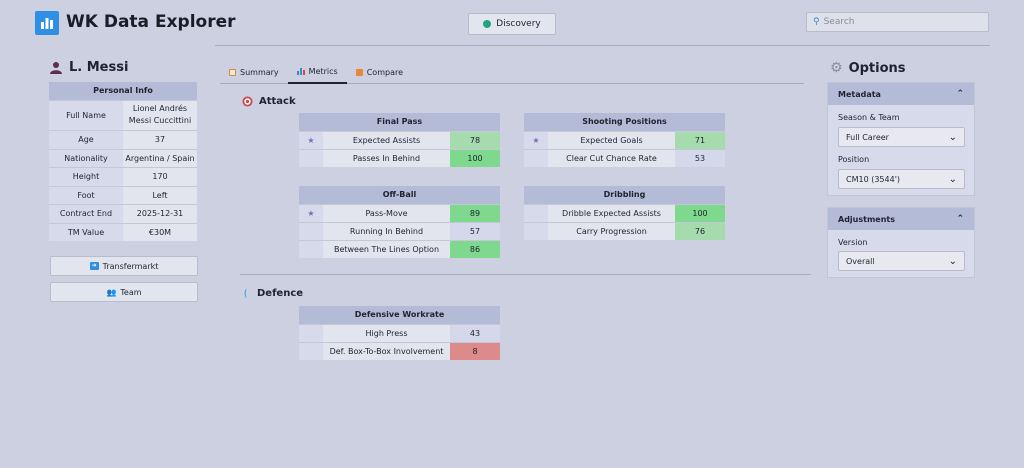 The height and width of the screenshot is (468, 1024). Describe the element at coordinates (254, 72) in the screenshot. I see `tab-summary: Summary` at that location.